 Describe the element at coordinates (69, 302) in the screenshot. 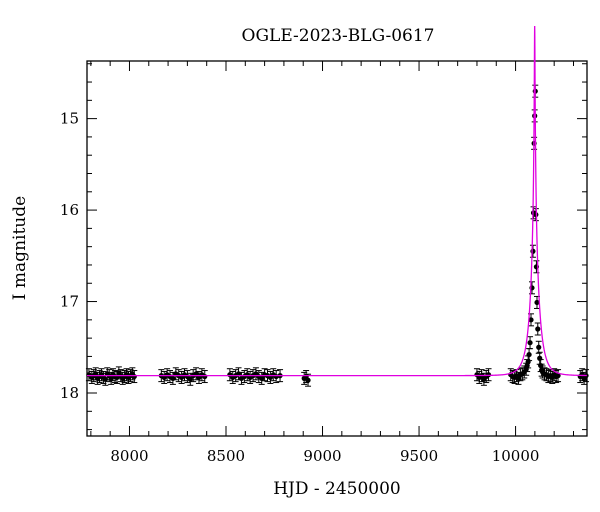

I see `y-tick-label: 17` at that location.